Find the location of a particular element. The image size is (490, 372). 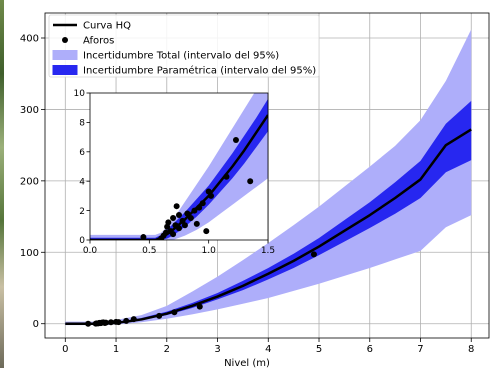

x-tick-label: 1 is located at coordinates (116, 349).